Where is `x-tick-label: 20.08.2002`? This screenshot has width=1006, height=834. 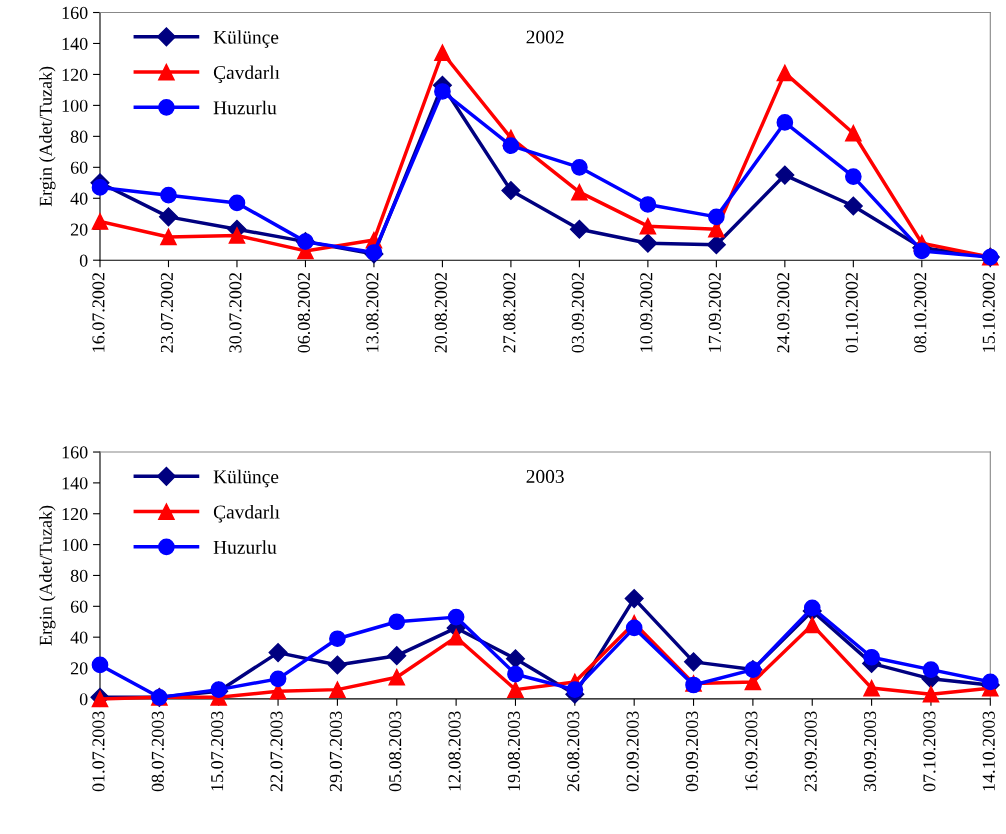
x-tick-label: 20.08.2002 is located at coordinates (441, 313).